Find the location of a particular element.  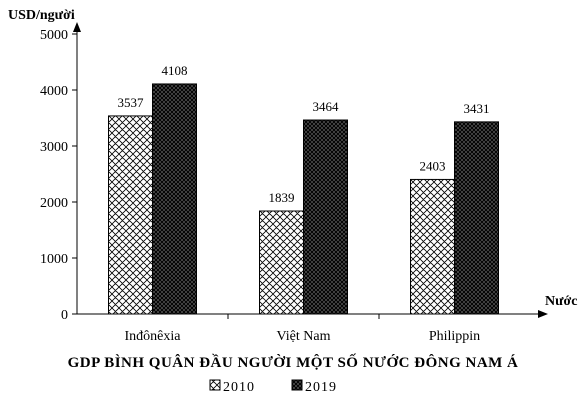

y-tick-label: 1000 is located at coordinates (54, 259).